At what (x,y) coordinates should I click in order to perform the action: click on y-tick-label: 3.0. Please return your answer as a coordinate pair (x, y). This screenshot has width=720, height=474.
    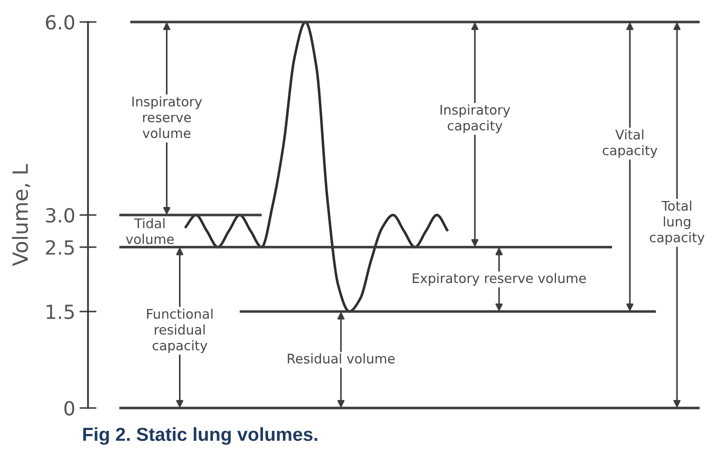
    Looking at the image, I should click on (60, 215).